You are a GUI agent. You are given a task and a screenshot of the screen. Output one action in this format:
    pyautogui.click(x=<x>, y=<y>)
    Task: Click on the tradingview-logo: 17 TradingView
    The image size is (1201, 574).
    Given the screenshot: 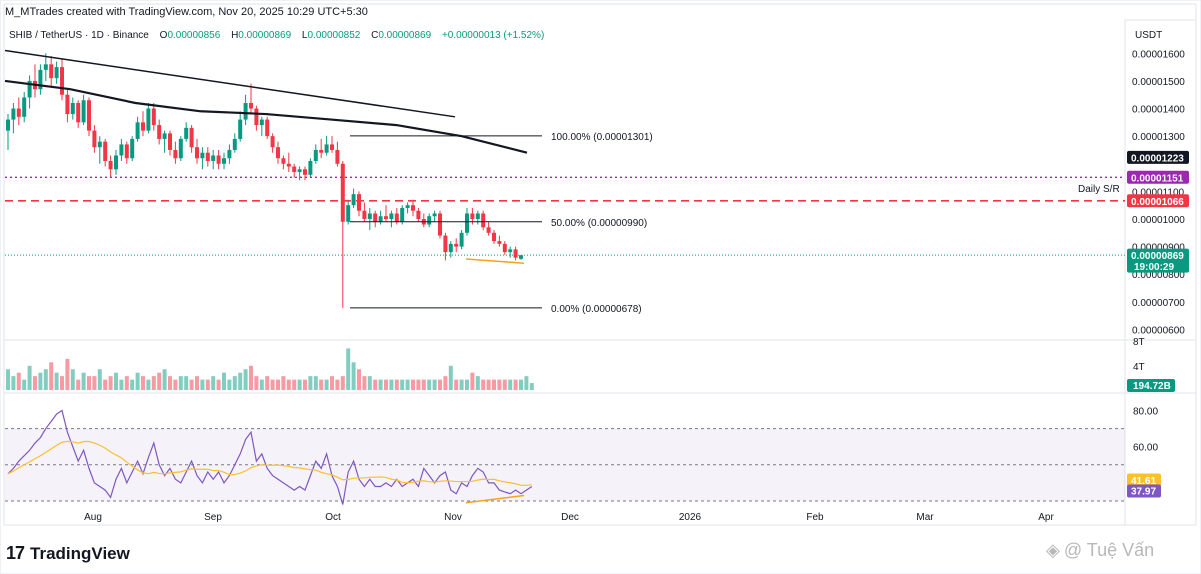 What is the action you would take?
    pyautogui.click(x=68, y=553)
    